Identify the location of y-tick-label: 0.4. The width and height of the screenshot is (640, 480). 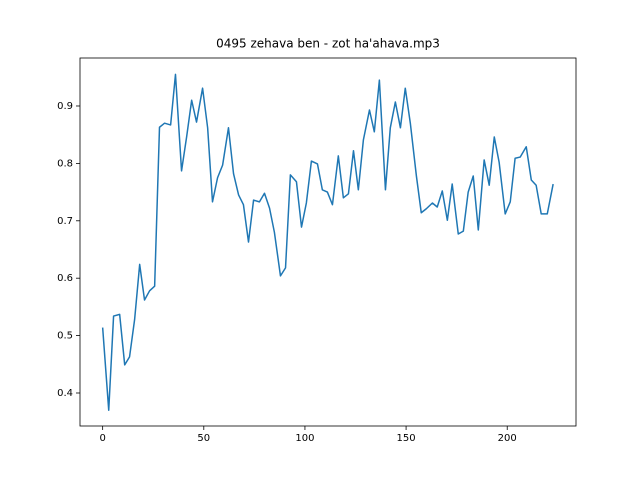
(65, 393).